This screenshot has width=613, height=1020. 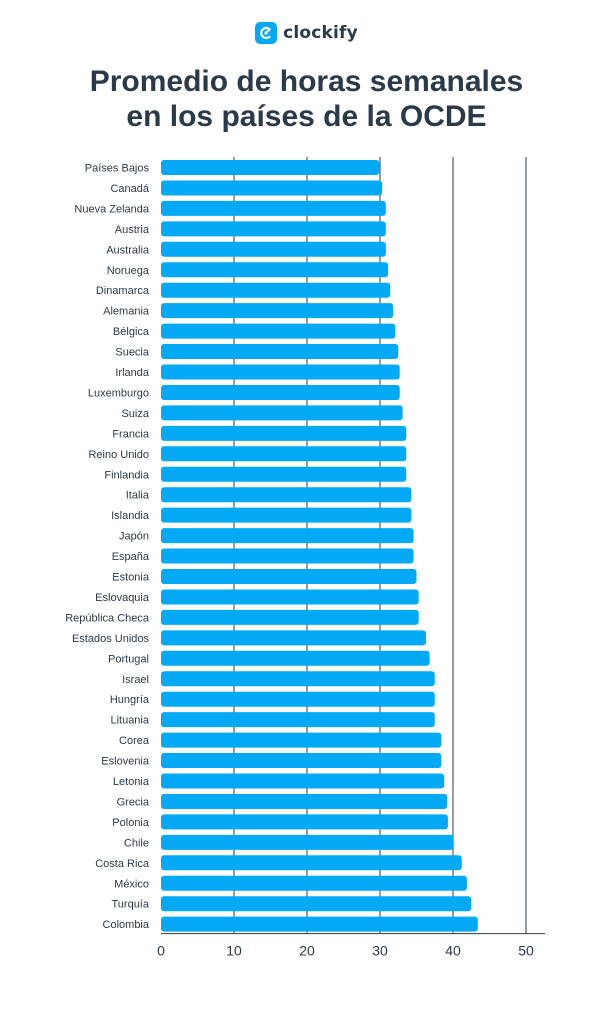 I want to click on category-label-25: Portugal, so click(x=128, y=659).